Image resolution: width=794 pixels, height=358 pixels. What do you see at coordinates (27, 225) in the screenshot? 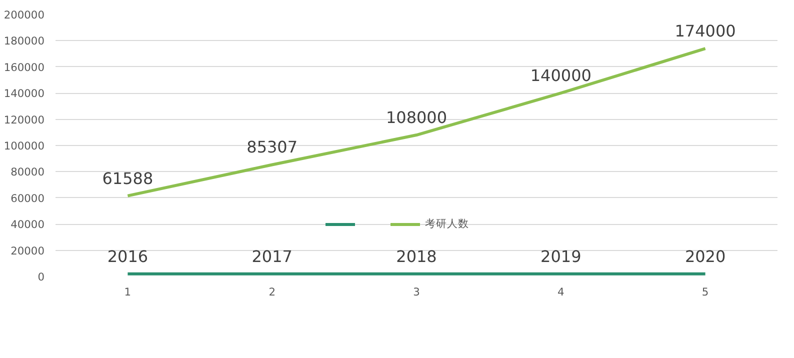
I see `y-tick-label: 40000` at bounding box center [27, 225].